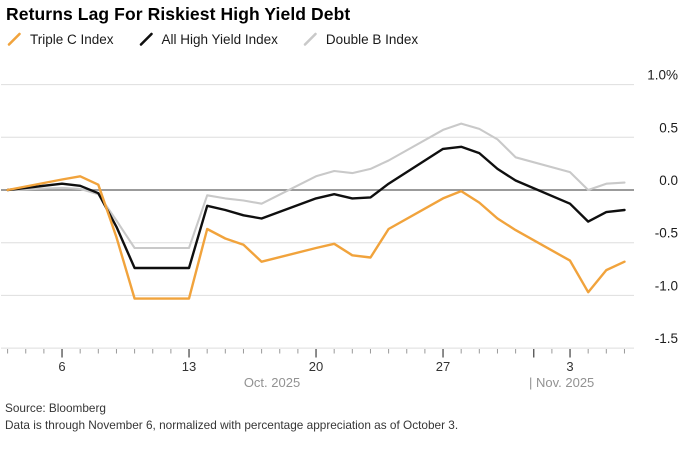 This screenshot has height=449, width=680. Describe the element at coordinates (443, 366) in the screenshot. I see `x-axis-label: 27` at that location.